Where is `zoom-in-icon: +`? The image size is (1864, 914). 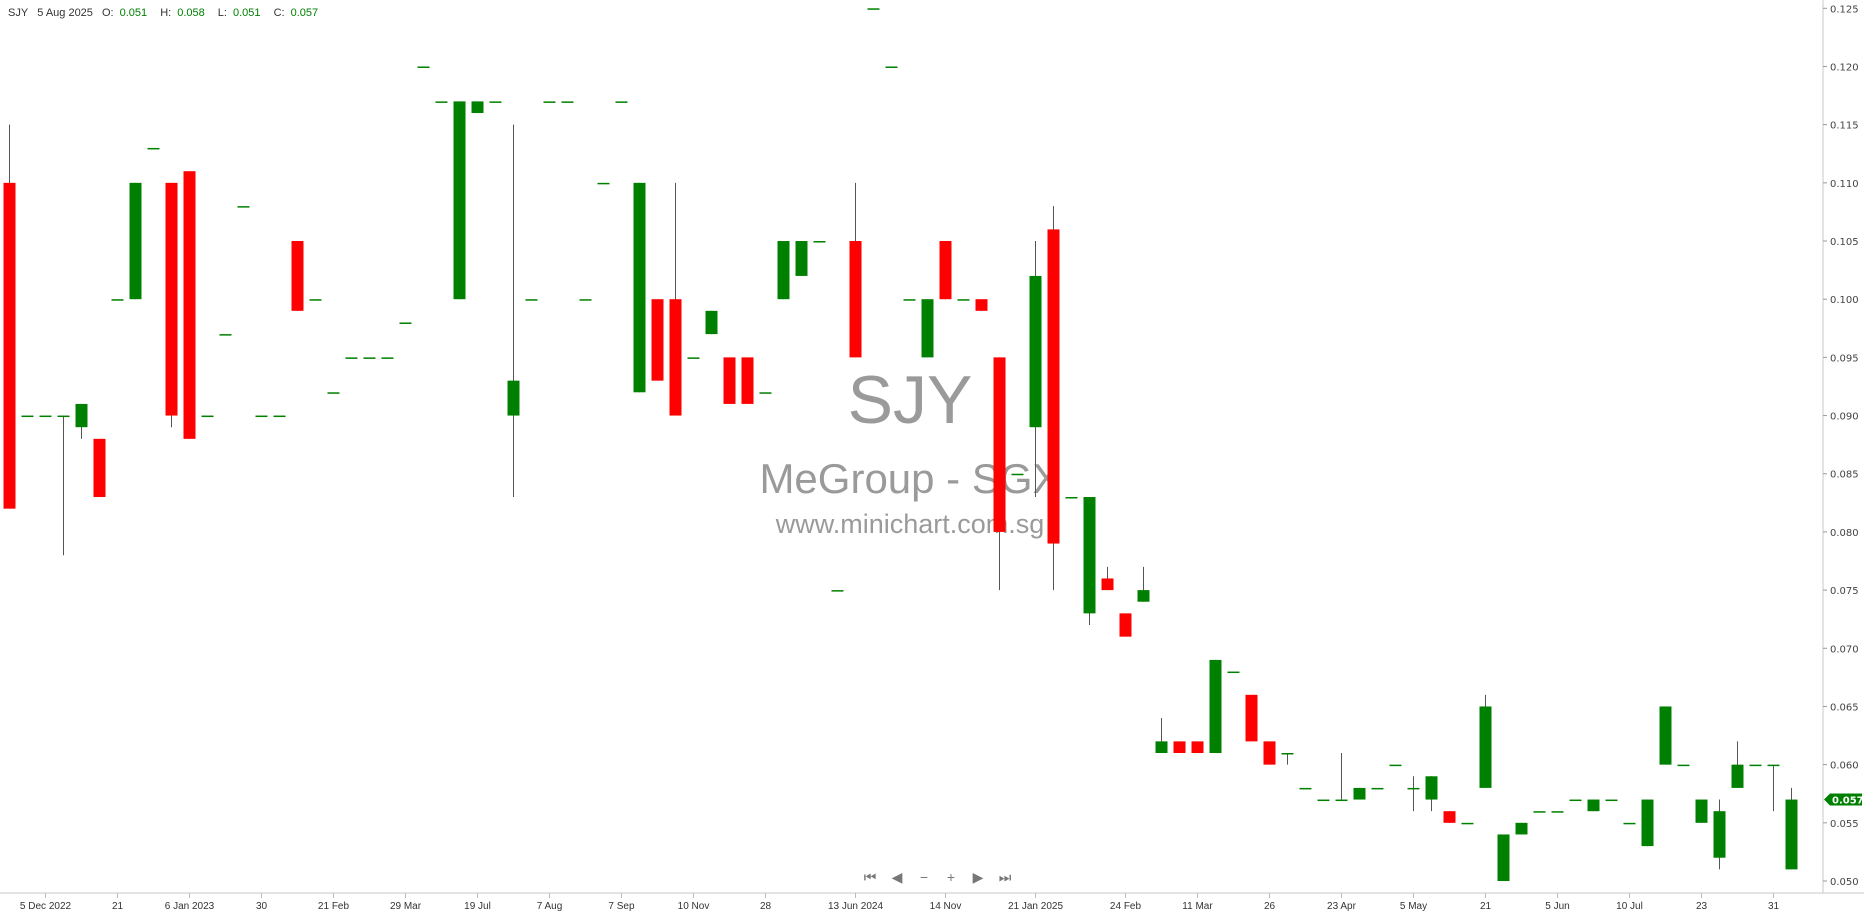
zoom-in-icon: + is located at coordinates (951, 877).